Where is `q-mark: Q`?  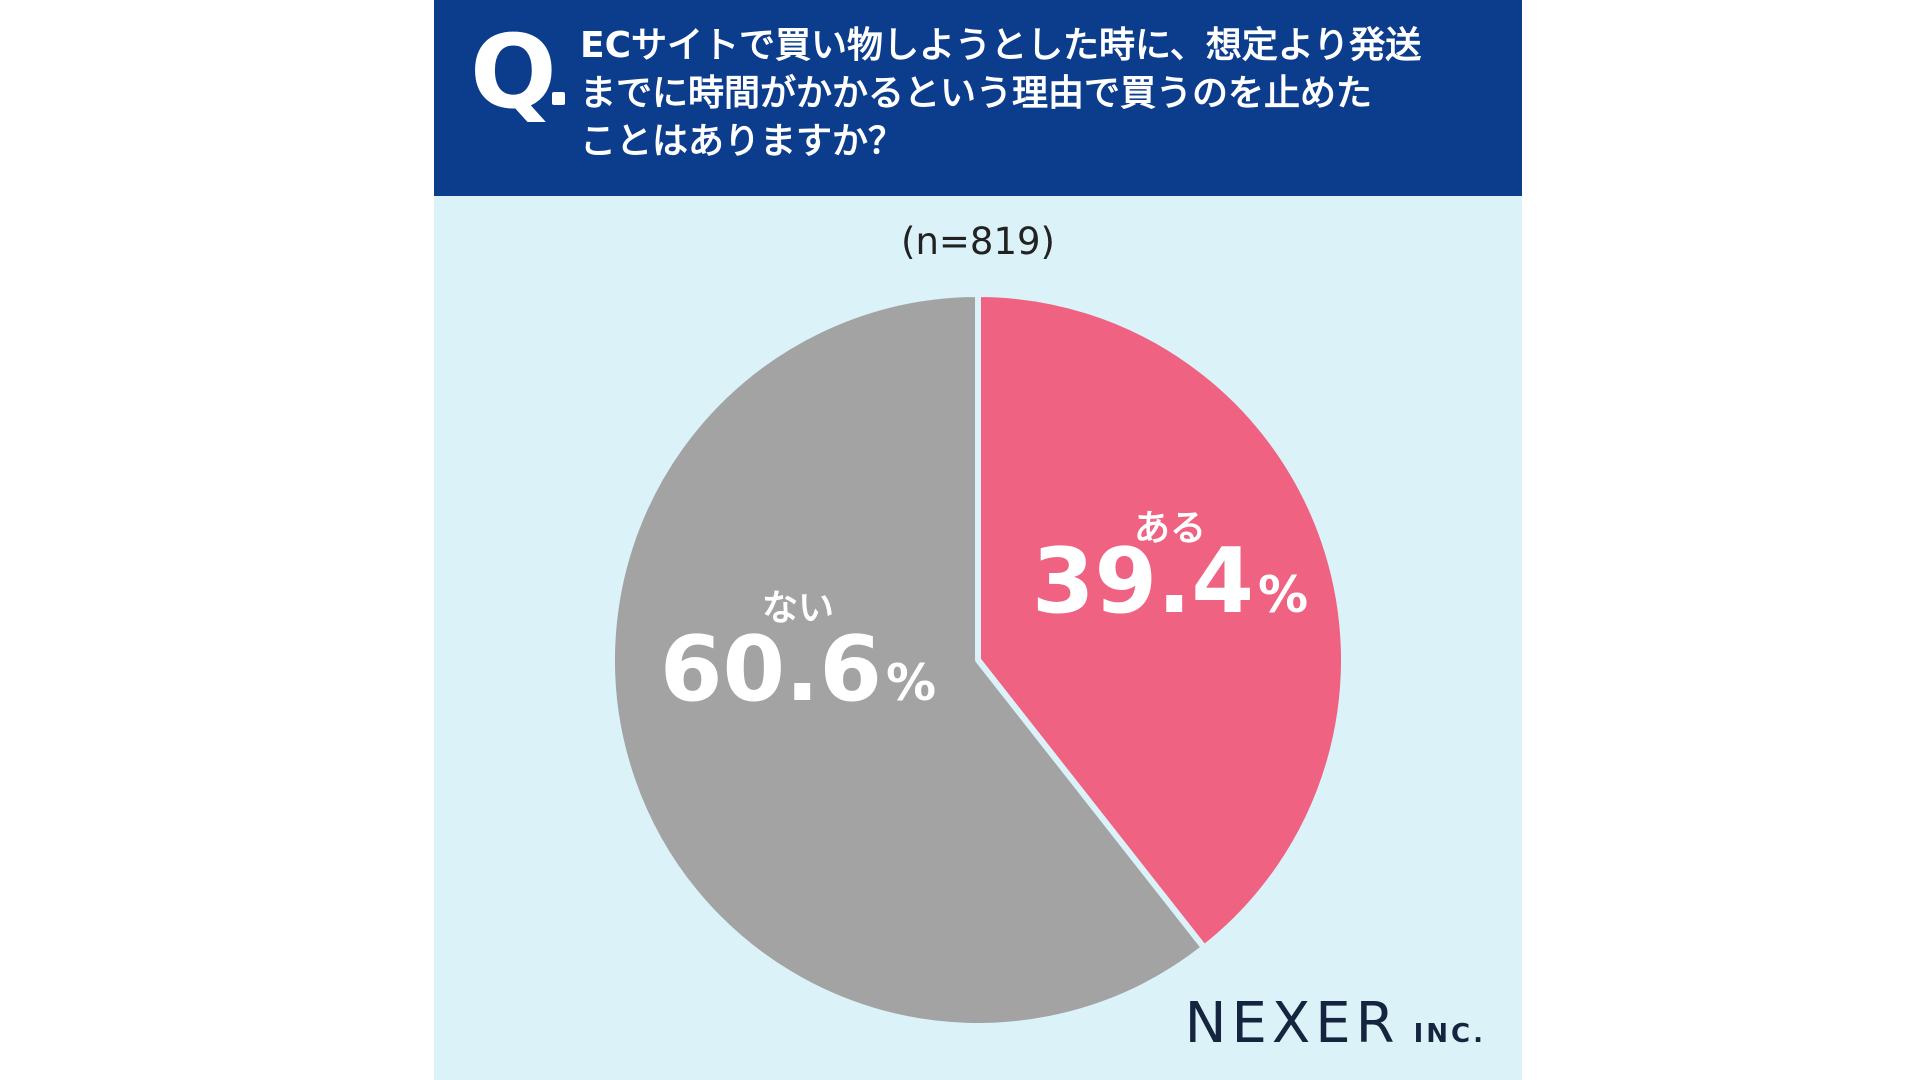
q-mark: Q is located at coordinates (513, 72).